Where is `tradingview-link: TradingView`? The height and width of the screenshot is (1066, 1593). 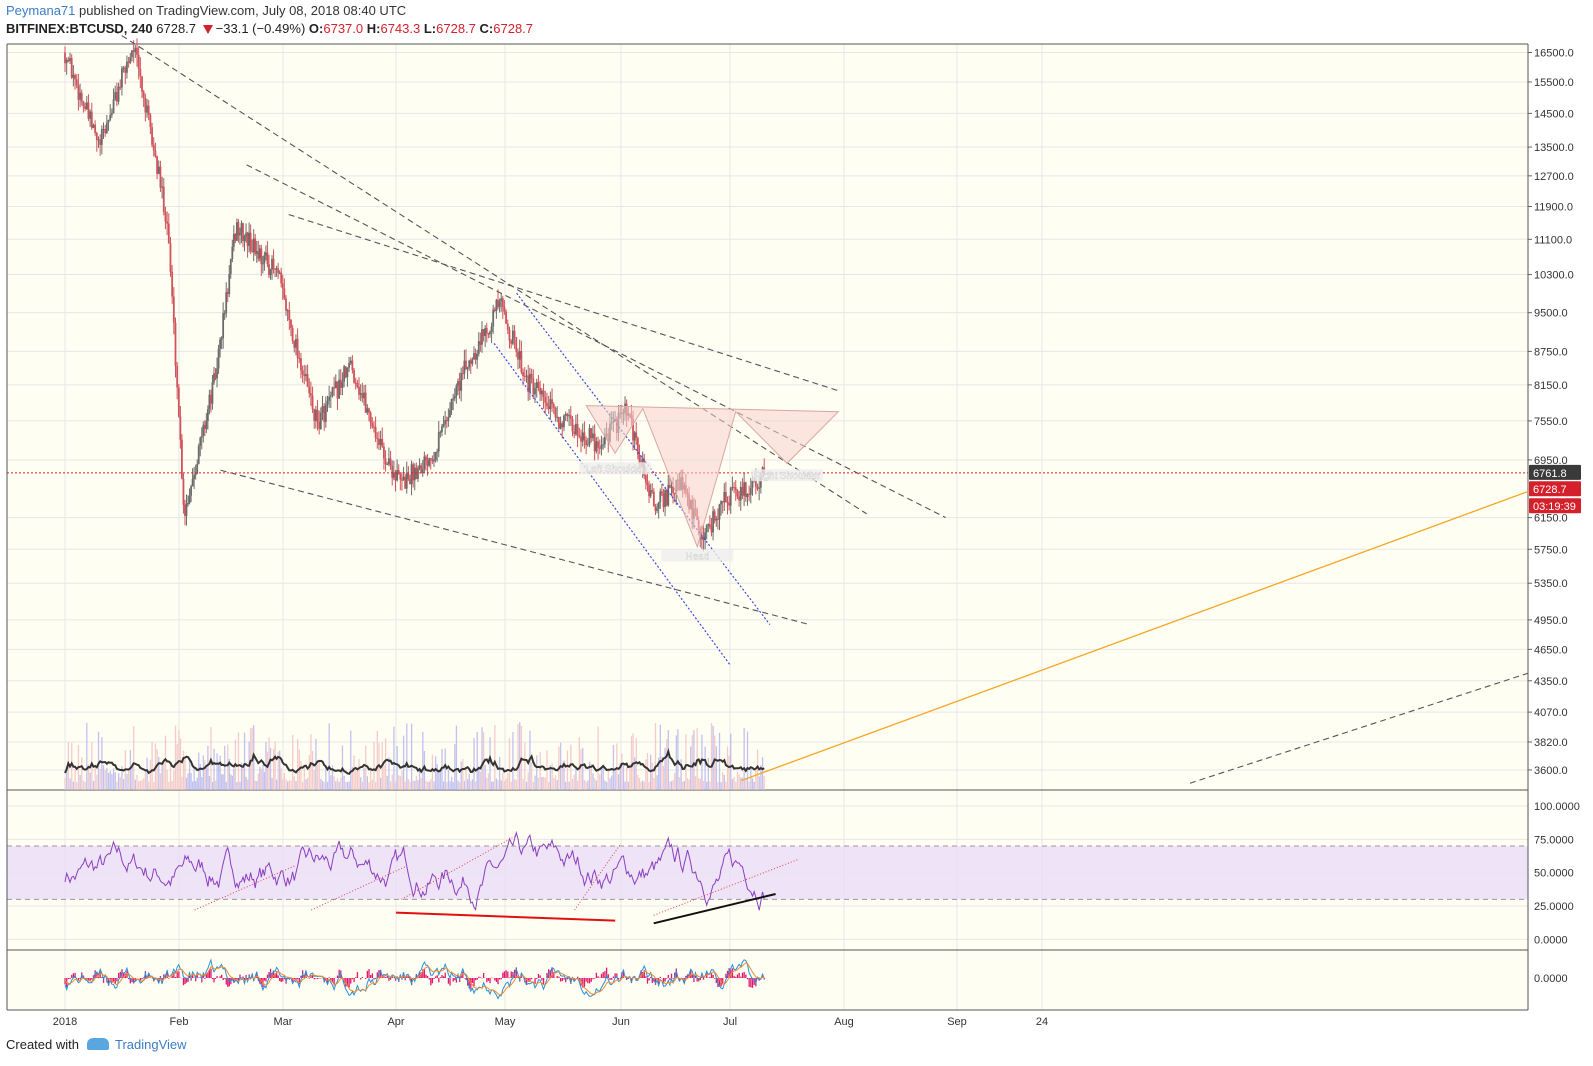 tradingview-link: TradingView is located at coordinates (150, 1044).